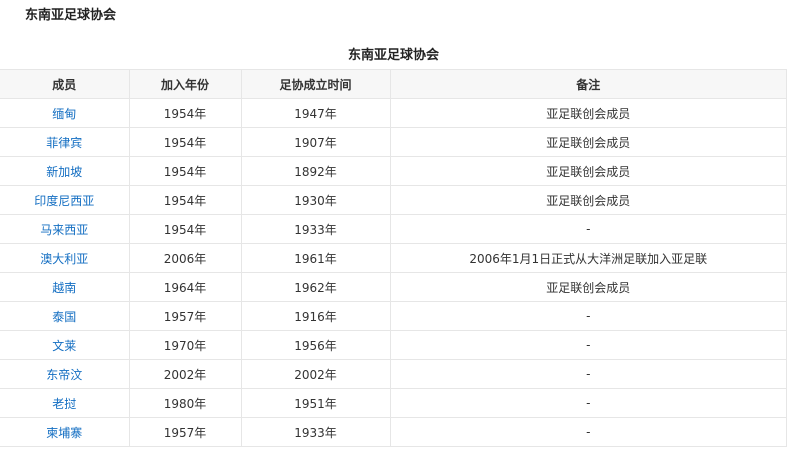  Describe the element at coordinates (65, 403) in the screenshot. I see `member-link: 老挝` at that location.